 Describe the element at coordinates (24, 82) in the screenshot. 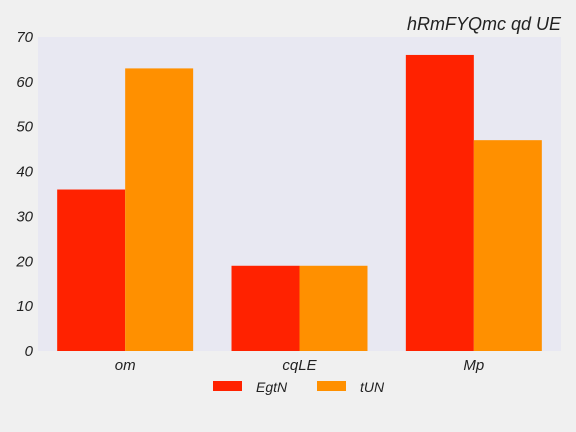

I see `y-tick-label: 60` at that location.